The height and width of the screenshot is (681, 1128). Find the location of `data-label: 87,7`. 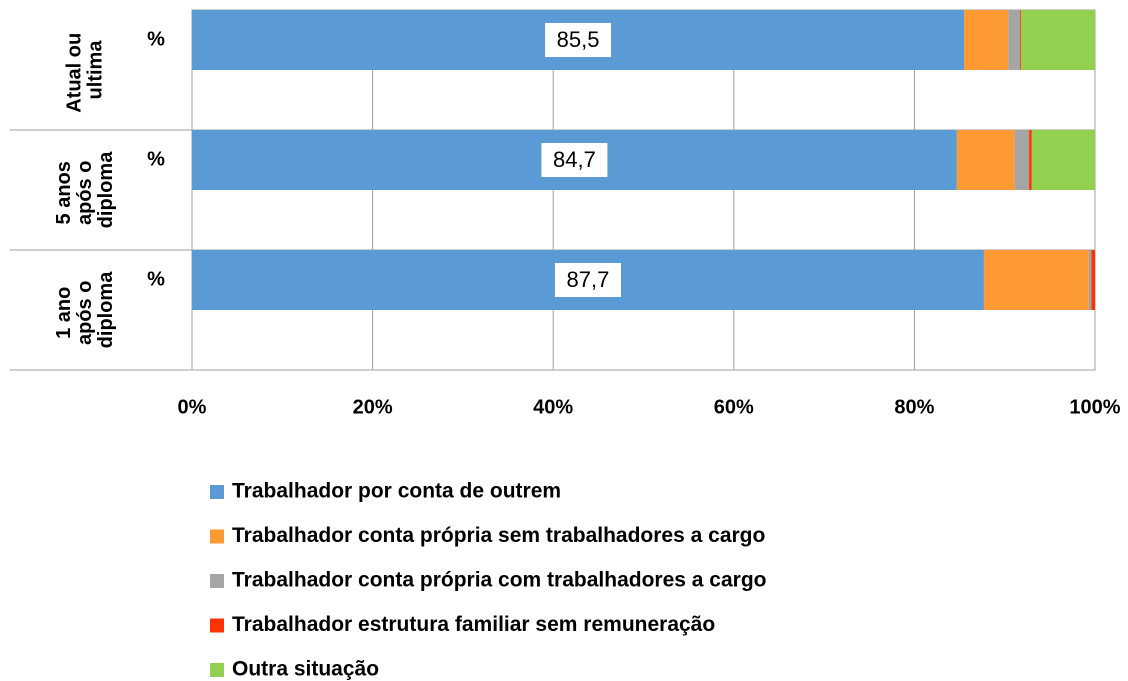

data-label: 87,7 is located at coordinates (588, 279).